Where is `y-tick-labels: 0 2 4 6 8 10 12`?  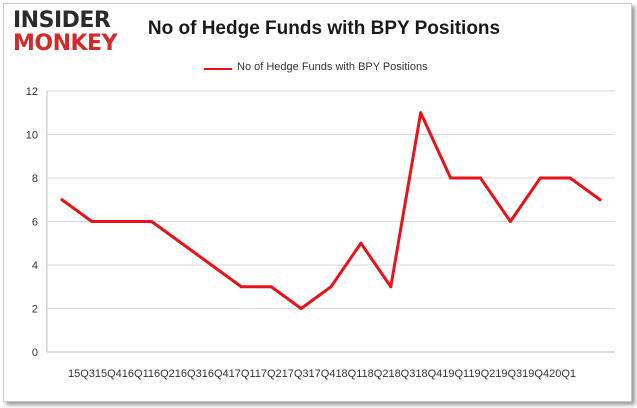
y-tick-labels: 0 2 4 6 8 10 12 is located at coordinates (32, 222).